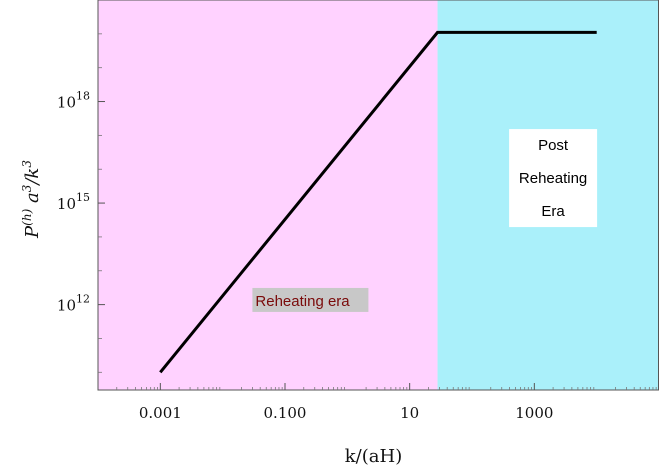  I want to click on x-tick-label: 10, so click(409, 413).